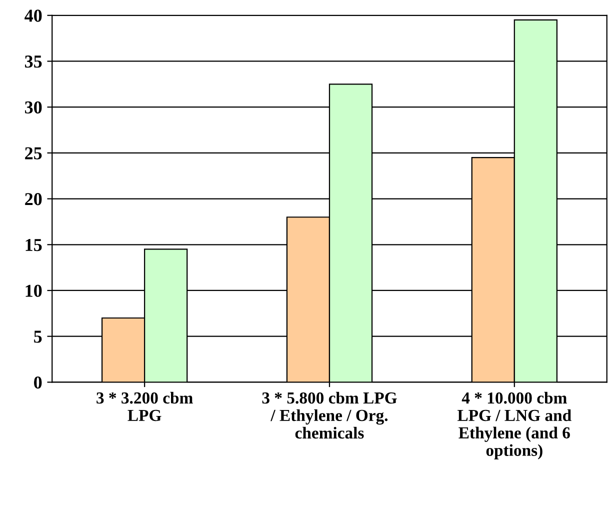 The image size is (613, 513). I want to click on y-tick-label: 20, so click(33, 199).